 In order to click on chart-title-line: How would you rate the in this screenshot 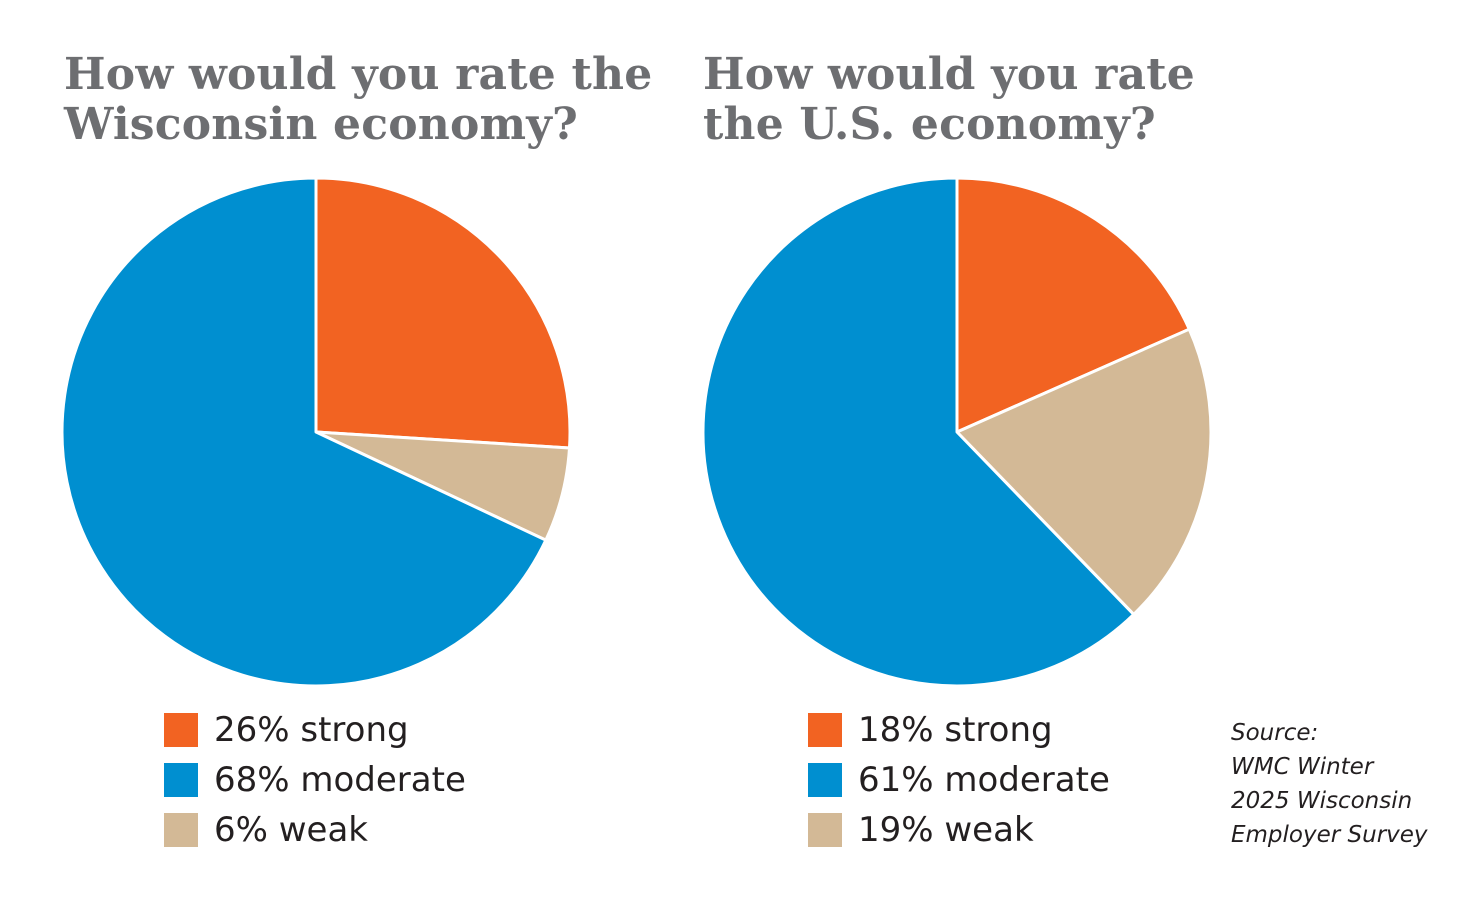, I will do `click(358, 74)`.